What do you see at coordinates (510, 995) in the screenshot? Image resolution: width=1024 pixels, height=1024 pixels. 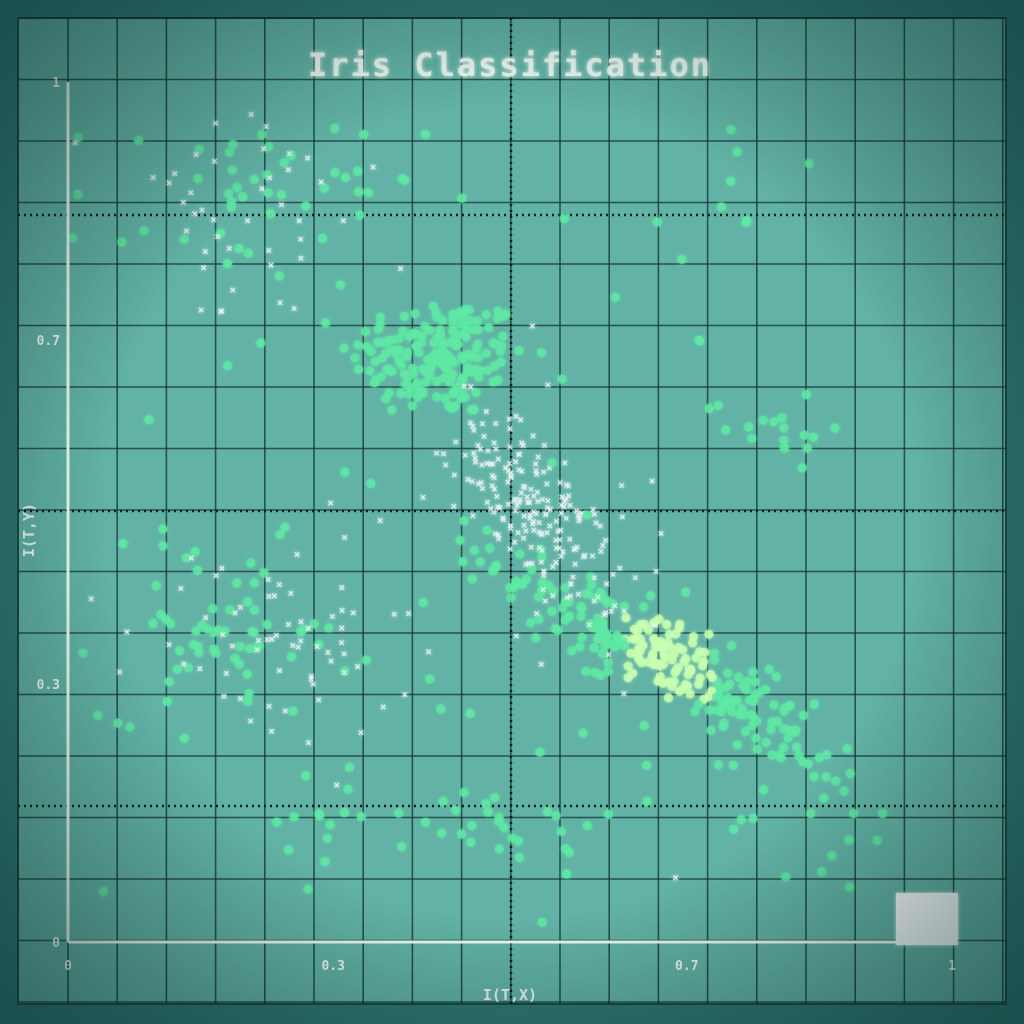 I see `x-axis-label: I(T,X)` at bounding box center [510, 995].